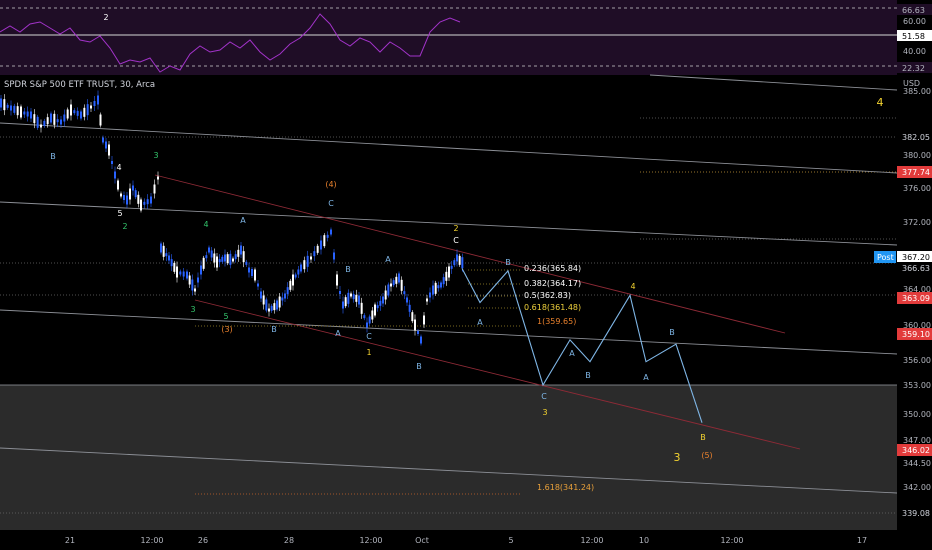 The height and width of the screenshot is (550, 932). I want to click on time-tick: 5, so click(510, 540).